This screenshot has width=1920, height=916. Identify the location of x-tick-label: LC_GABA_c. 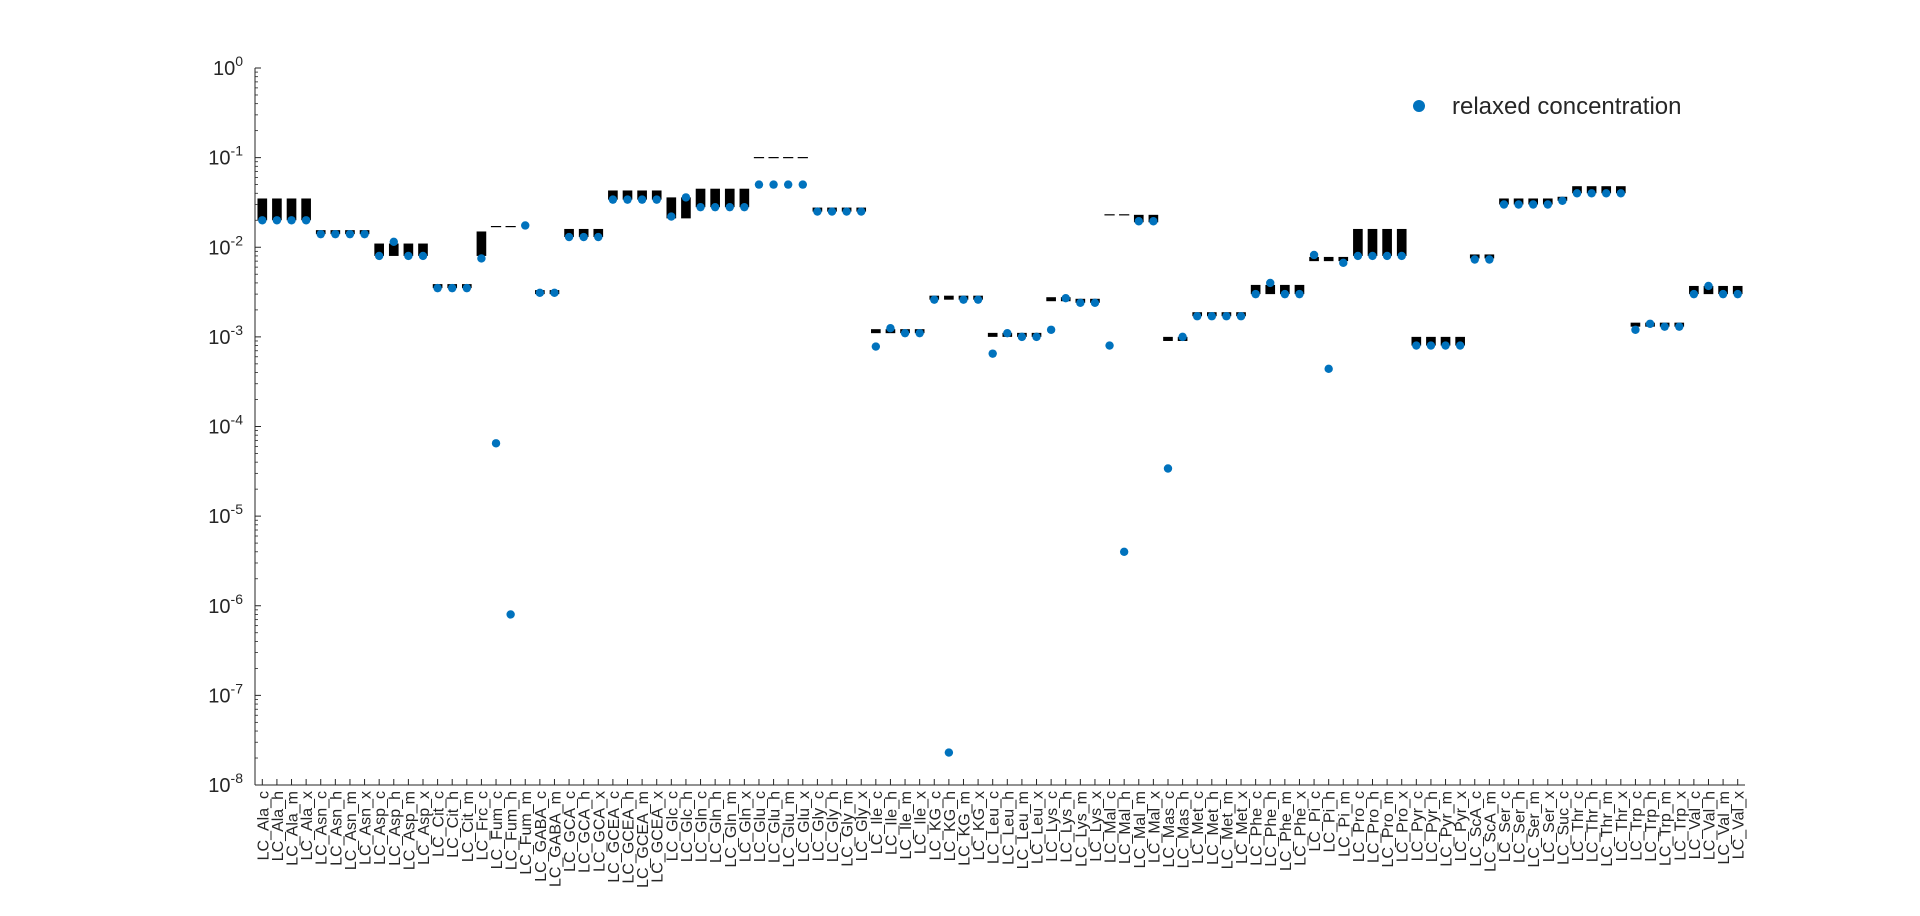
(541, 836).